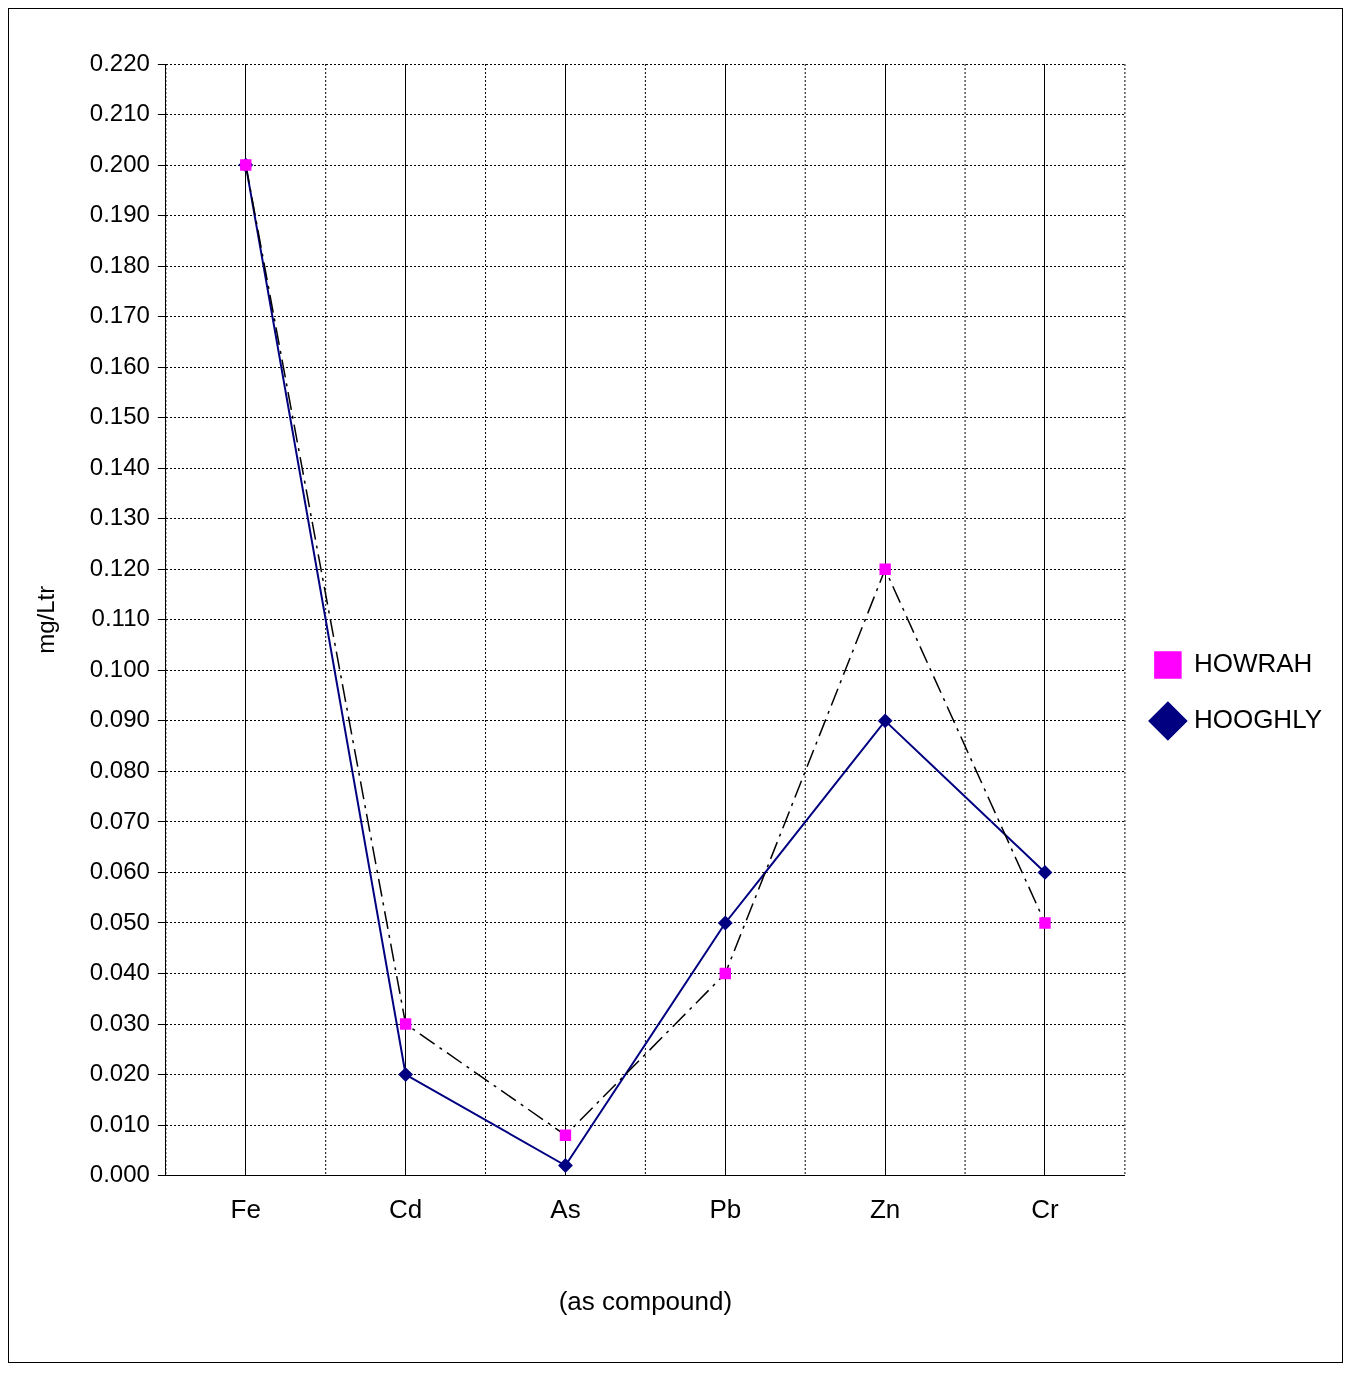 The image size is (1351, 1373). Describe the element at coordinates (119, 214) in the screenshot. I see `y-tick-label: 0.190` at that location.